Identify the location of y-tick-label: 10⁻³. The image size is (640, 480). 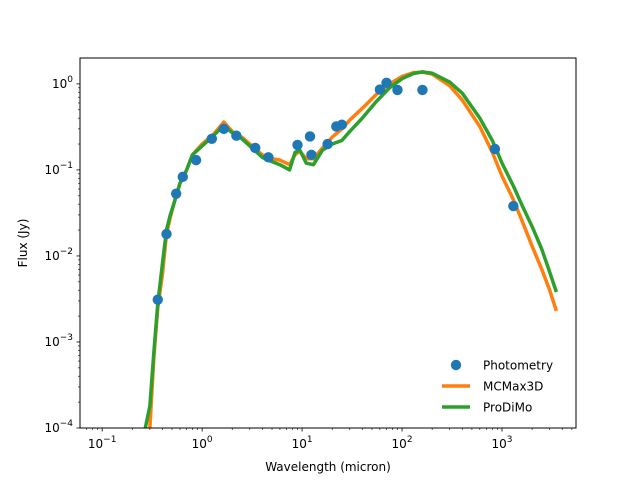
(58, 341).